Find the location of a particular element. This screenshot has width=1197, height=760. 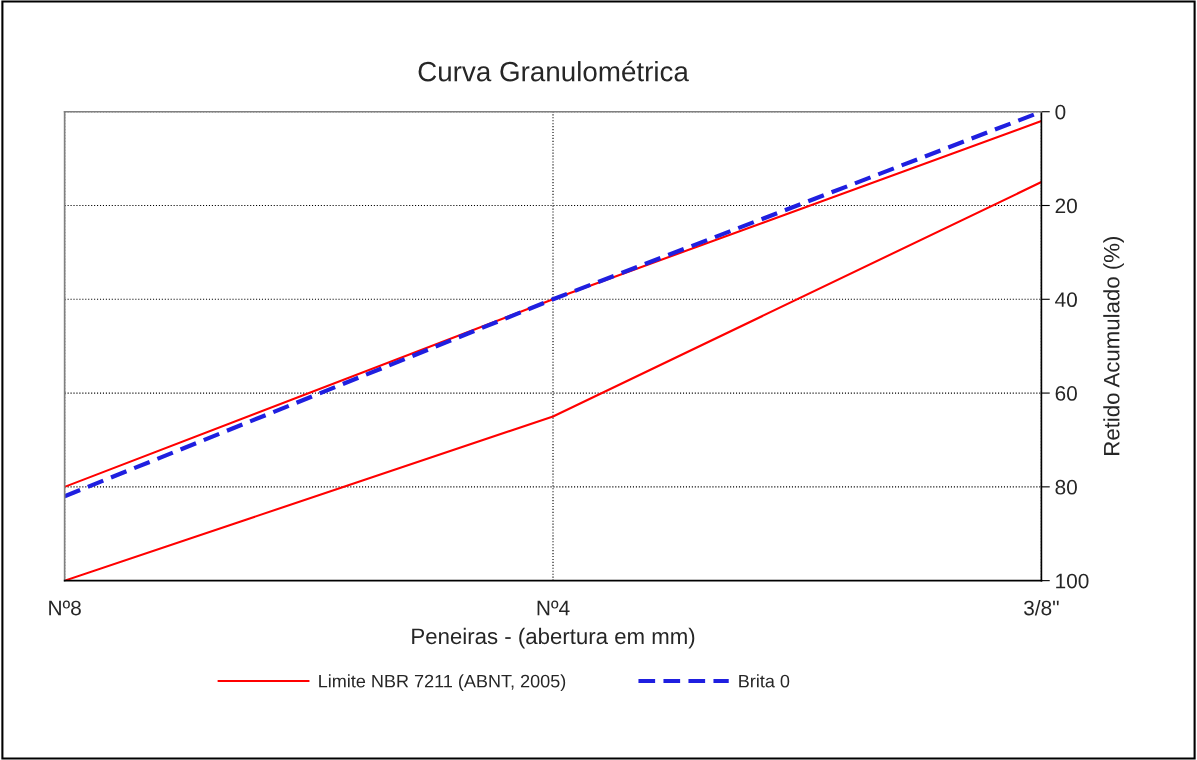

y-tick-label: 60 is located at coordinates (1066, 393).